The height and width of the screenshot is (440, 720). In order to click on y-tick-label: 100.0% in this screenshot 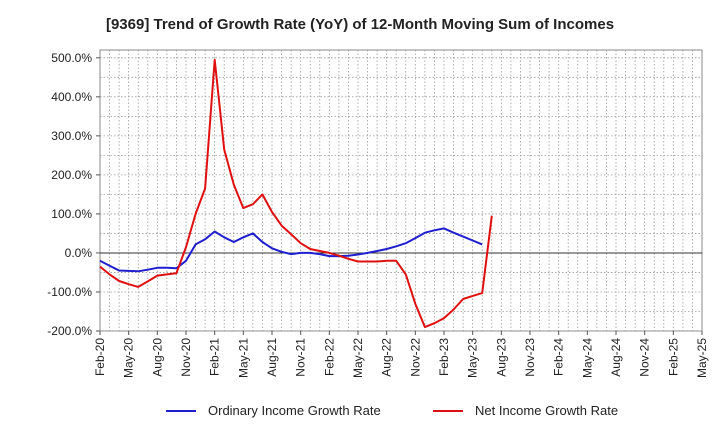, I will do `click(71, 214)`.